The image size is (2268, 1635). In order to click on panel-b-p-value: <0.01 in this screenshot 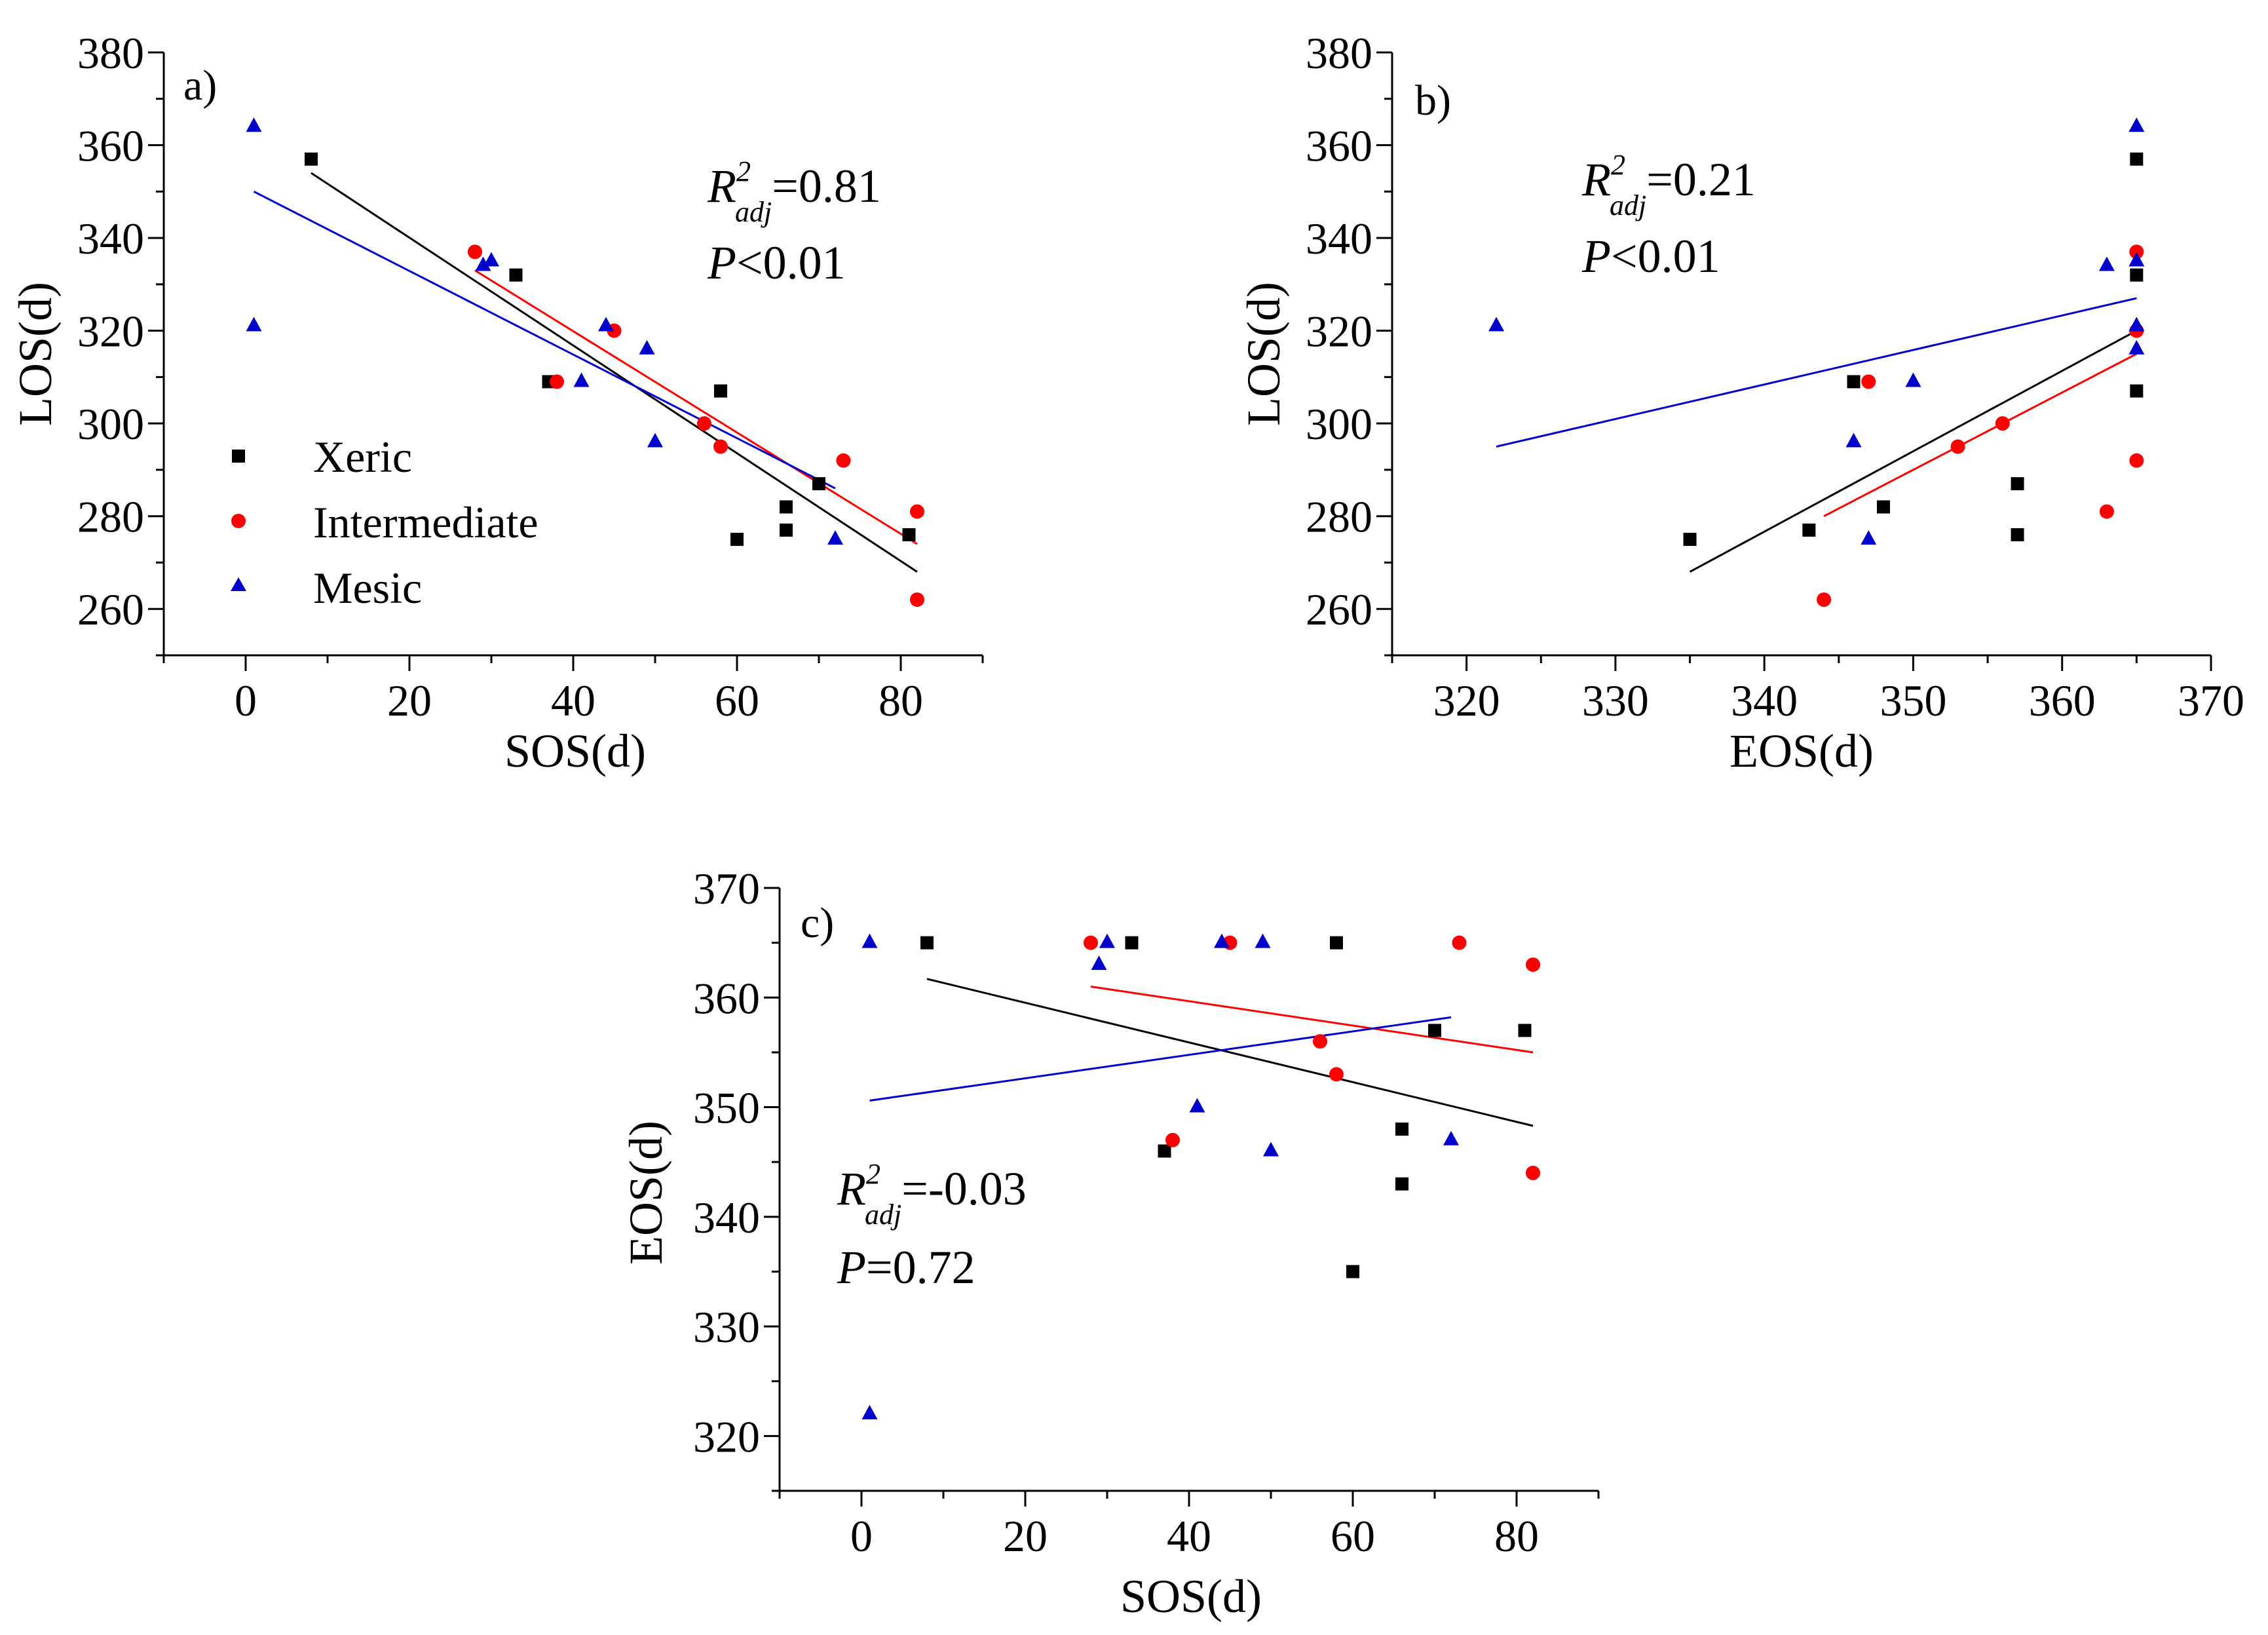, I will do `click(1665, 256)`.